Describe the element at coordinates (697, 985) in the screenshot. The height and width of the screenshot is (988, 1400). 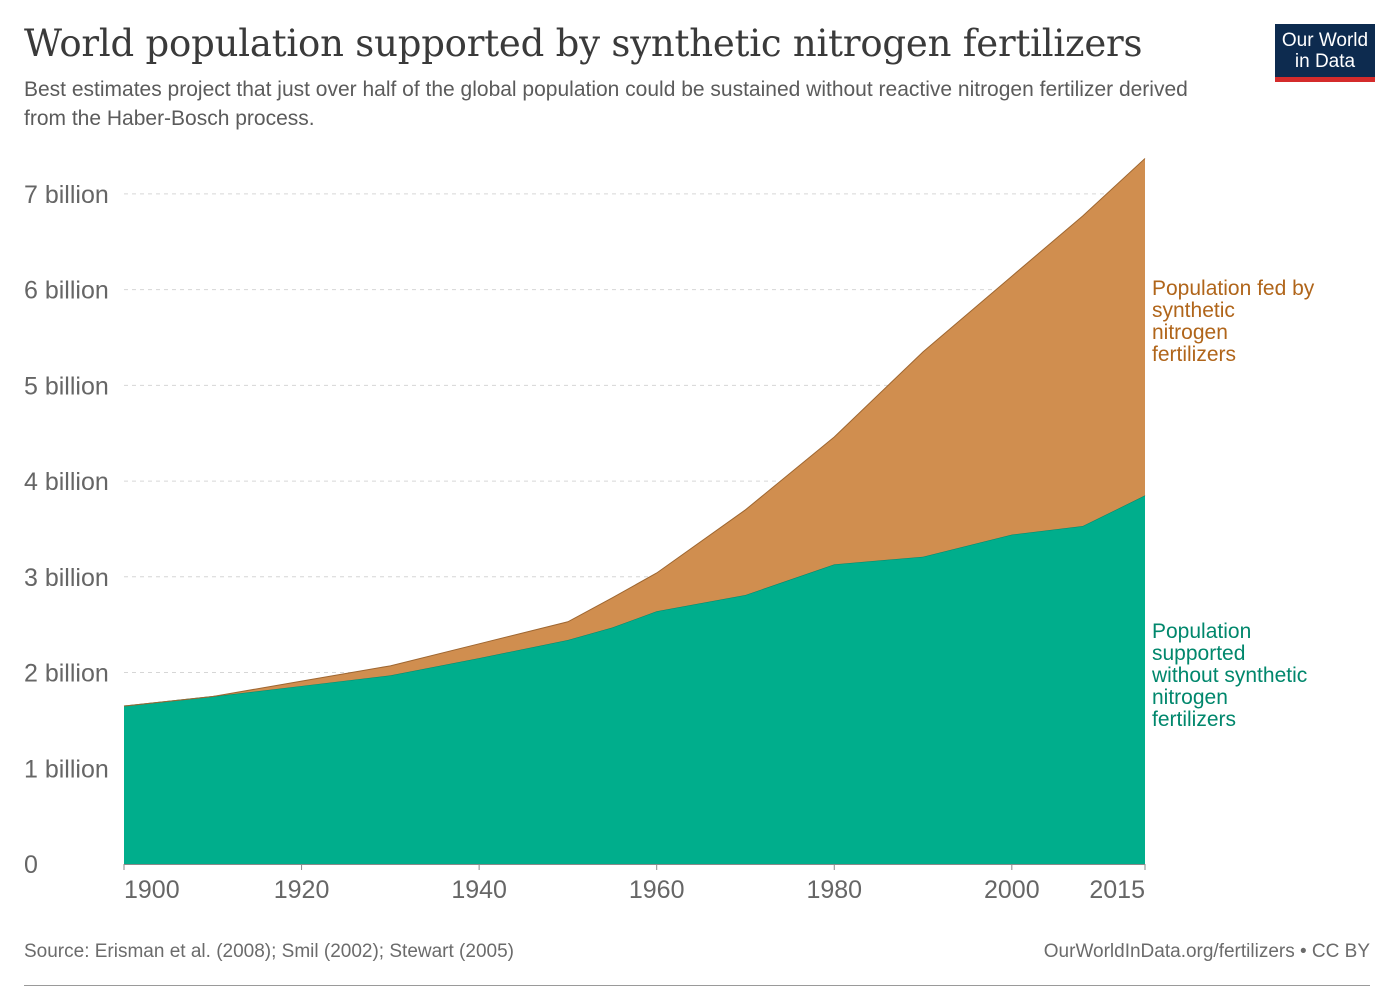
I see `bottom-divider` at that location.